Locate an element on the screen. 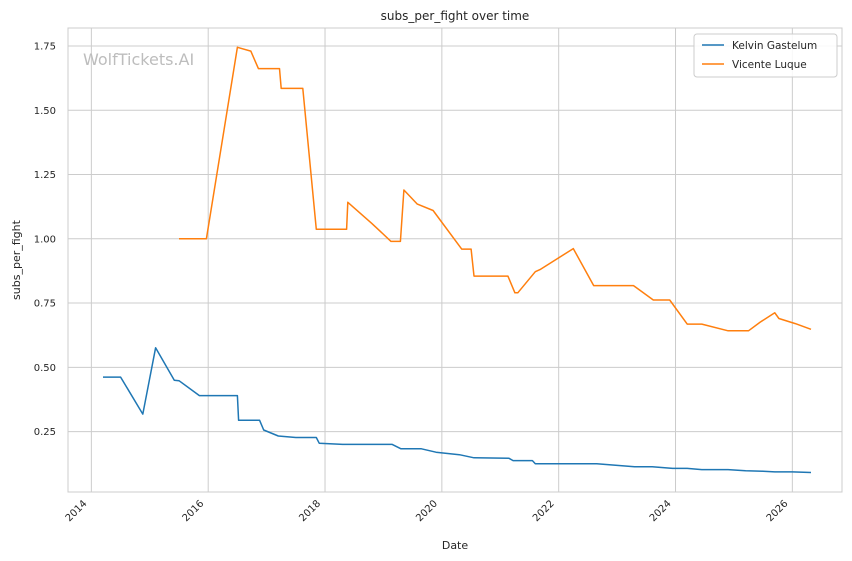 The width and height of the screenshot is (852, 561). legend: Kelvin Gastelum Vicente Luque is located at coordinates (765, 55).